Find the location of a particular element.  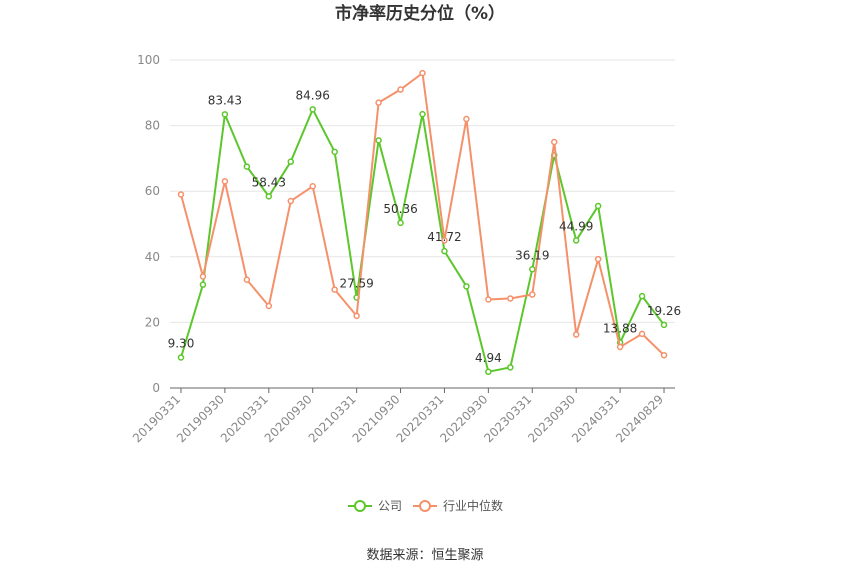

legend-company-label: 公司 is located at coordinates (390, 506).